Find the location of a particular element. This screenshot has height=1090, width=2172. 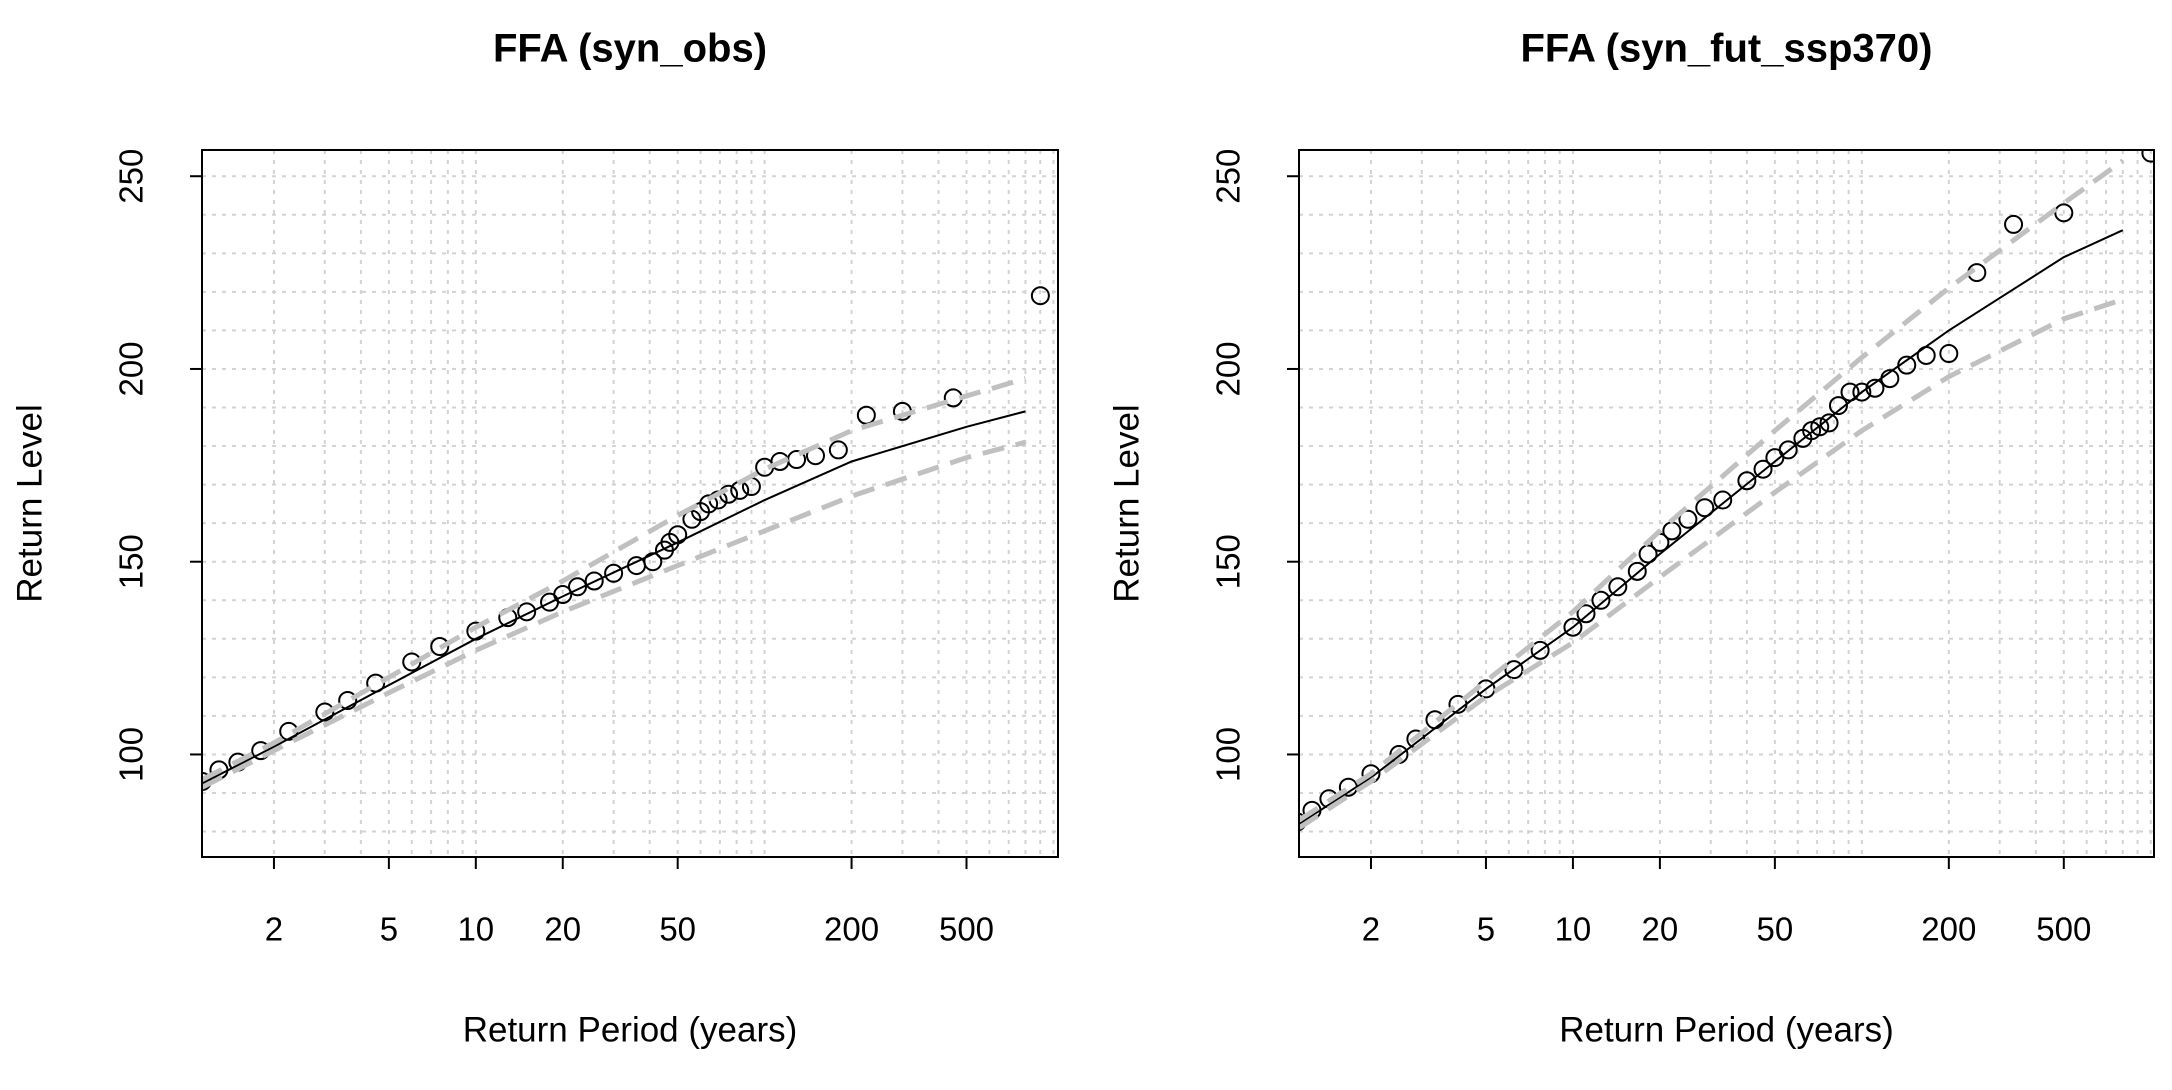

chart-title: FFA (syn_obs) is located at coordinates (630, 49).